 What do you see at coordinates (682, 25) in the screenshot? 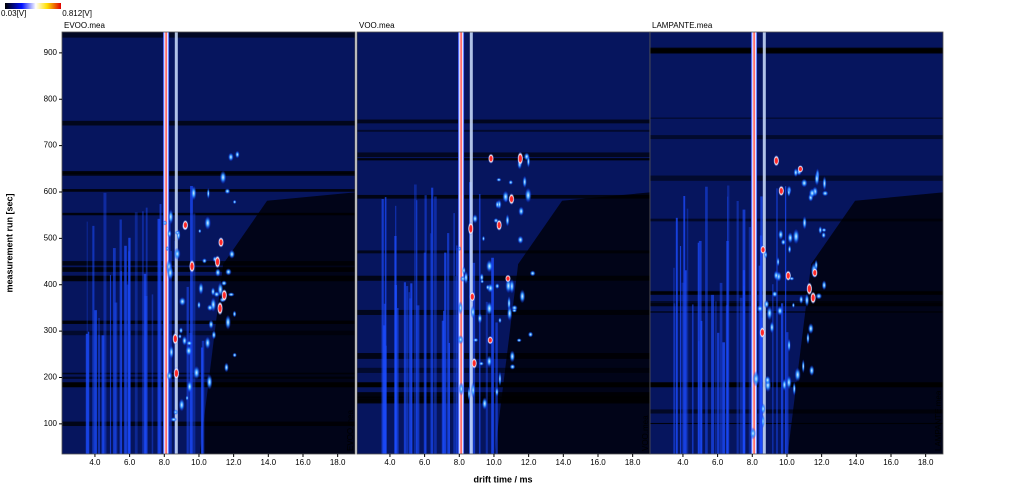
I see `panel-title: LAMPANTE.mea` at bounding box center [682, 25].